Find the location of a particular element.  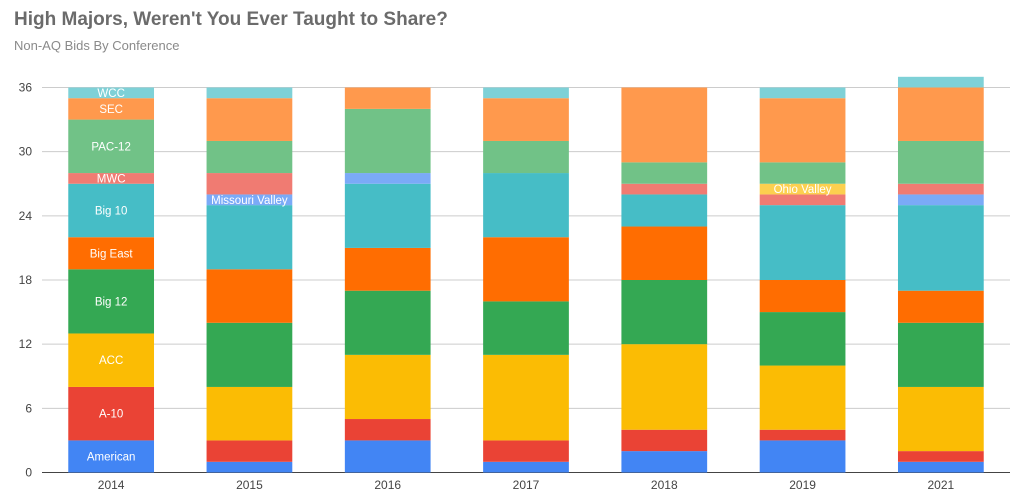

y-axis-ticks: 0 6 12 18 24 30 36 is located at coordinates (26, 280).